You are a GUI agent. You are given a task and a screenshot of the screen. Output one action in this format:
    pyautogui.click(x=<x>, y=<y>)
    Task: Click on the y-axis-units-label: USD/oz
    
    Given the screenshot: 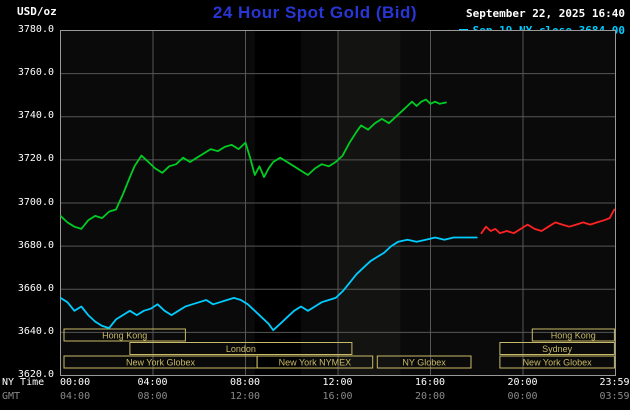 What is the action you would take?
    pyautogui.click(x=37, y=11)
    